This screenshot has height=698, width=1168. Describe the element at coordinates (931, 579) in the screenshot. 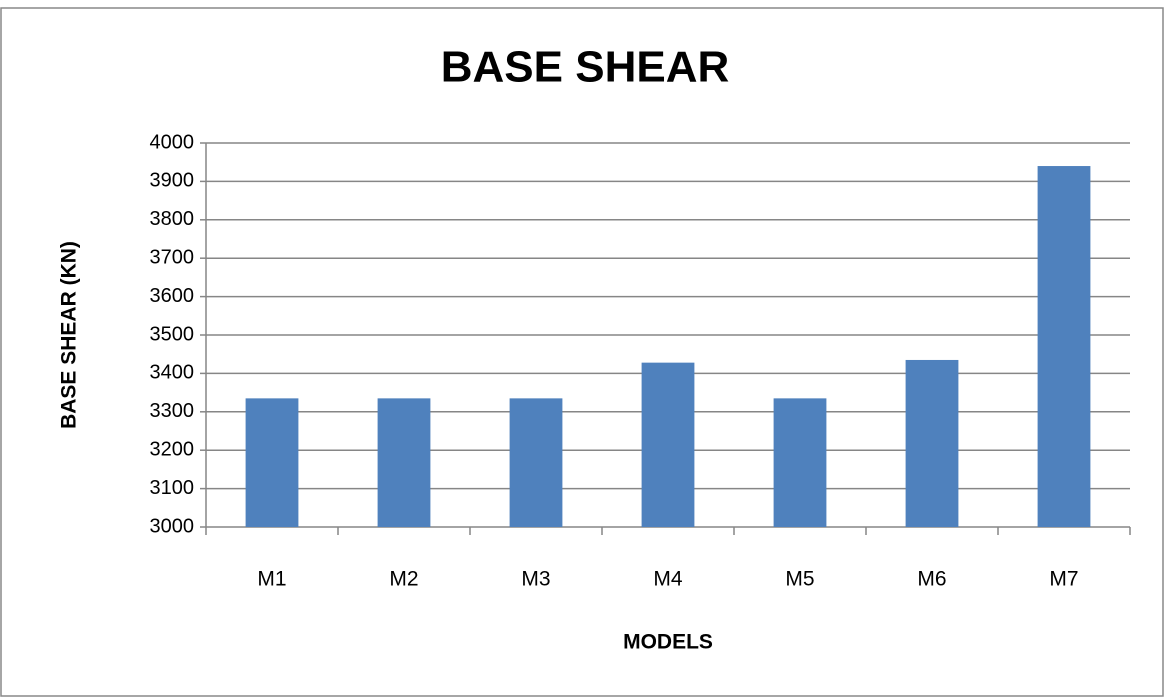

I see `x-tick-label: M6` at that location.